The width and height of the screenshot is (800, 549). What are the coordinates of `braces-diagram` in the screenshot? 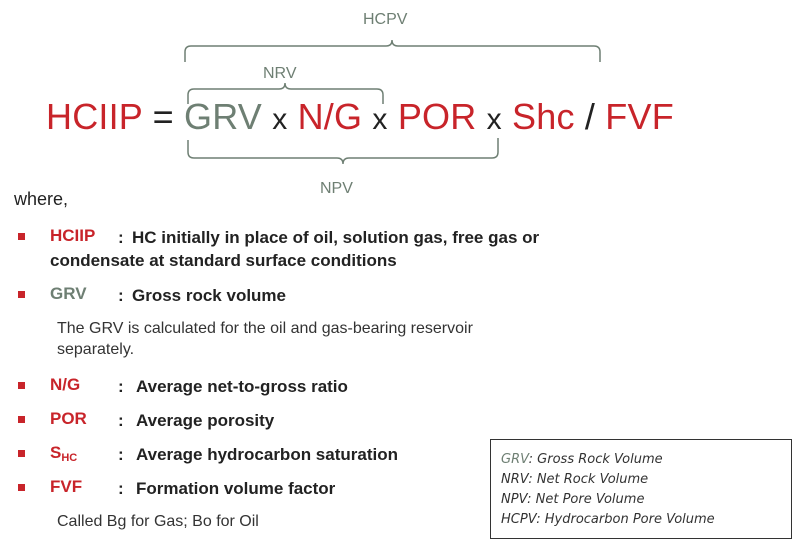 It's located at (392, 102).